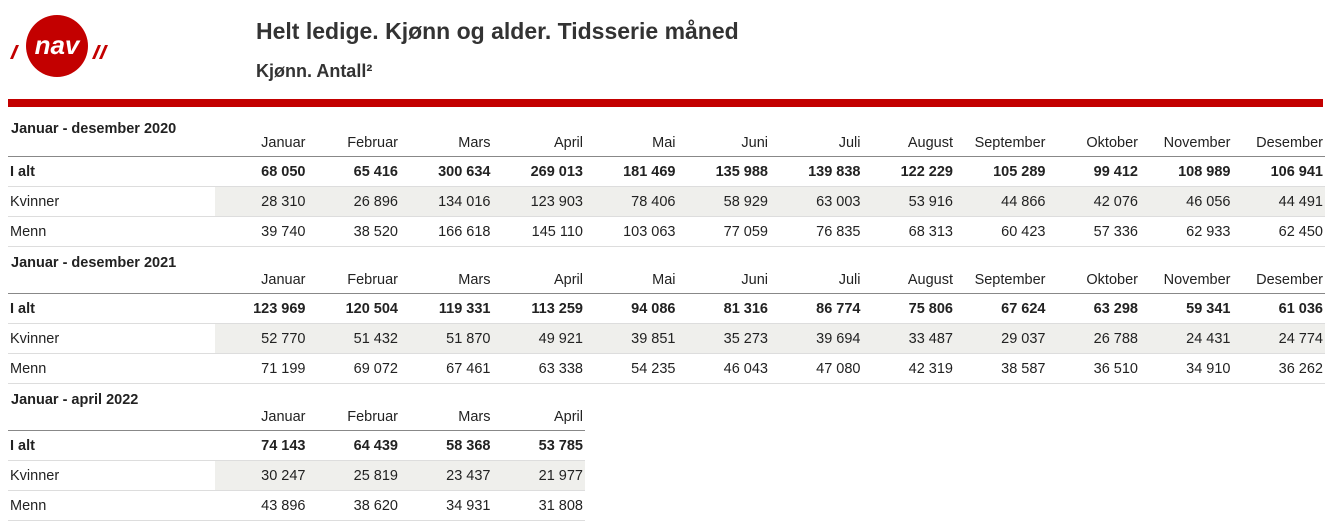 The height and width of the screenshot is (521, 1328). I want to click on table-cell: 134 016, so click(464, 202).